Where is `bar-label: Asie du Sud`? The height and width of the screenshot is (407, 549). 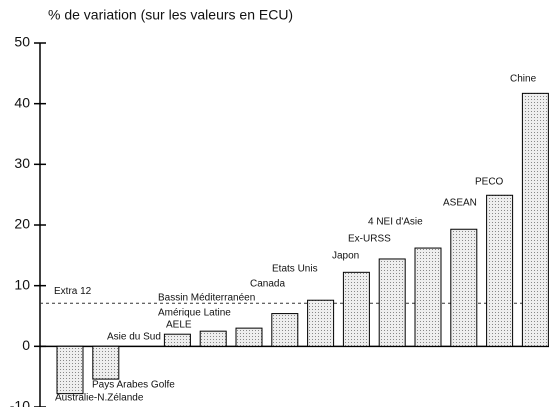 bar-label: Asie du Sud is located at coordinates (134, 337).